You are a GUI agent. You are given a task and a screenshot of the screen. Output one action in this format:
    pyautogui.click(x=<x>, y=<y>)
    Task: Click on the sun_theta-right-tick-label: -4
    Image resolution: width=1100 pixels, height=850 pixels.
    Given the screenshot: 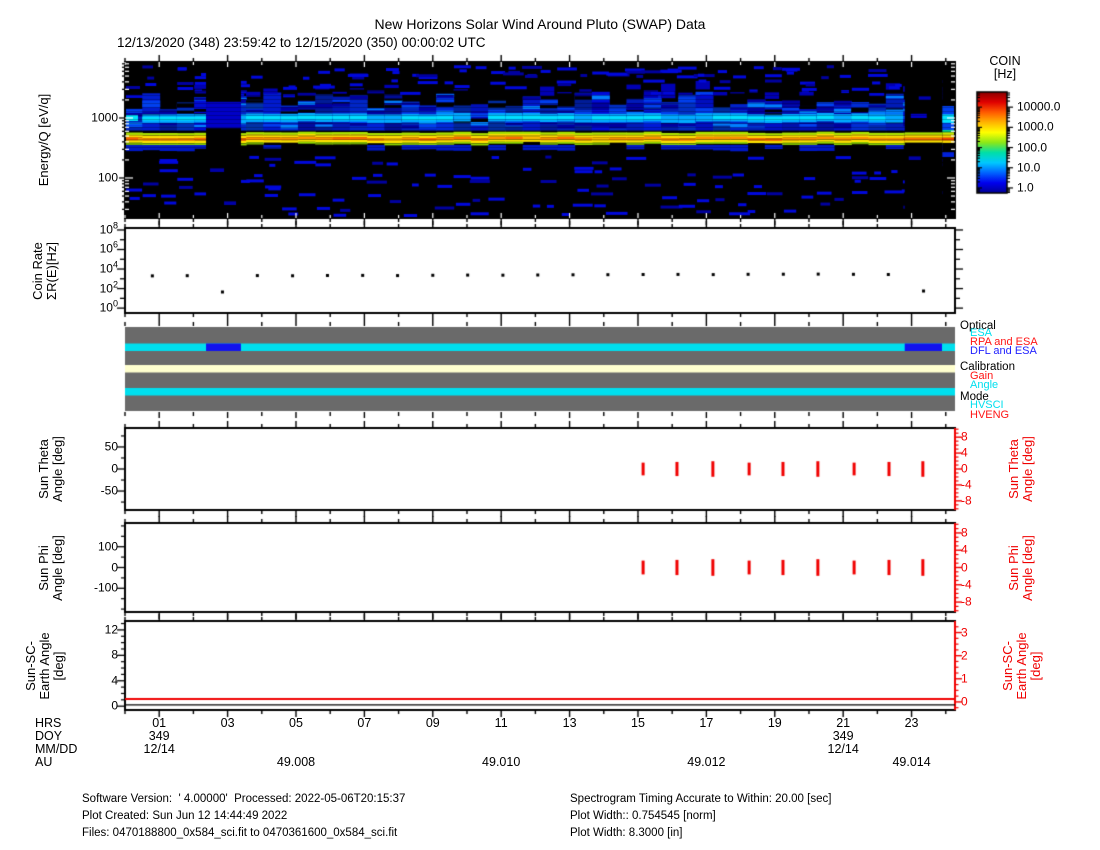 What is the action you would take?
    pyautogui.click(x=966, y=484)
    